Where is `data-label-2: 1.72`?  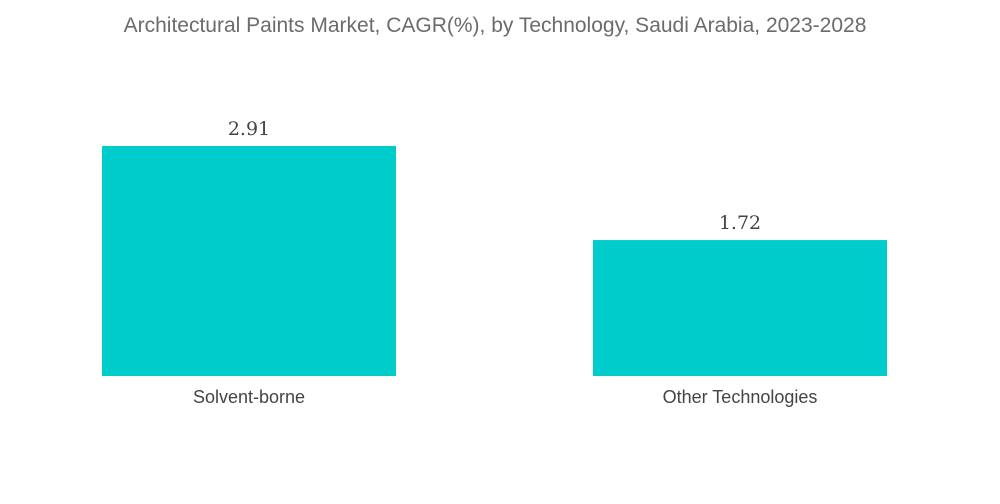
data-label-2: 1.72 is located at coordinates (740, 223).